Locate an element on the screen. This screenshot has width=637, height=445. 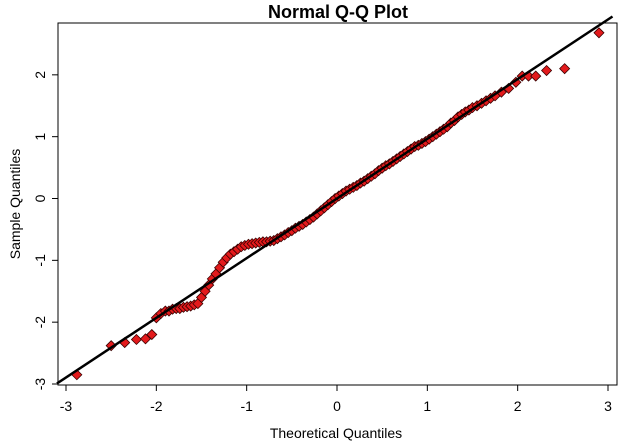
y-axis-label: Sample Quantiles is located at coordinates (15, 204).